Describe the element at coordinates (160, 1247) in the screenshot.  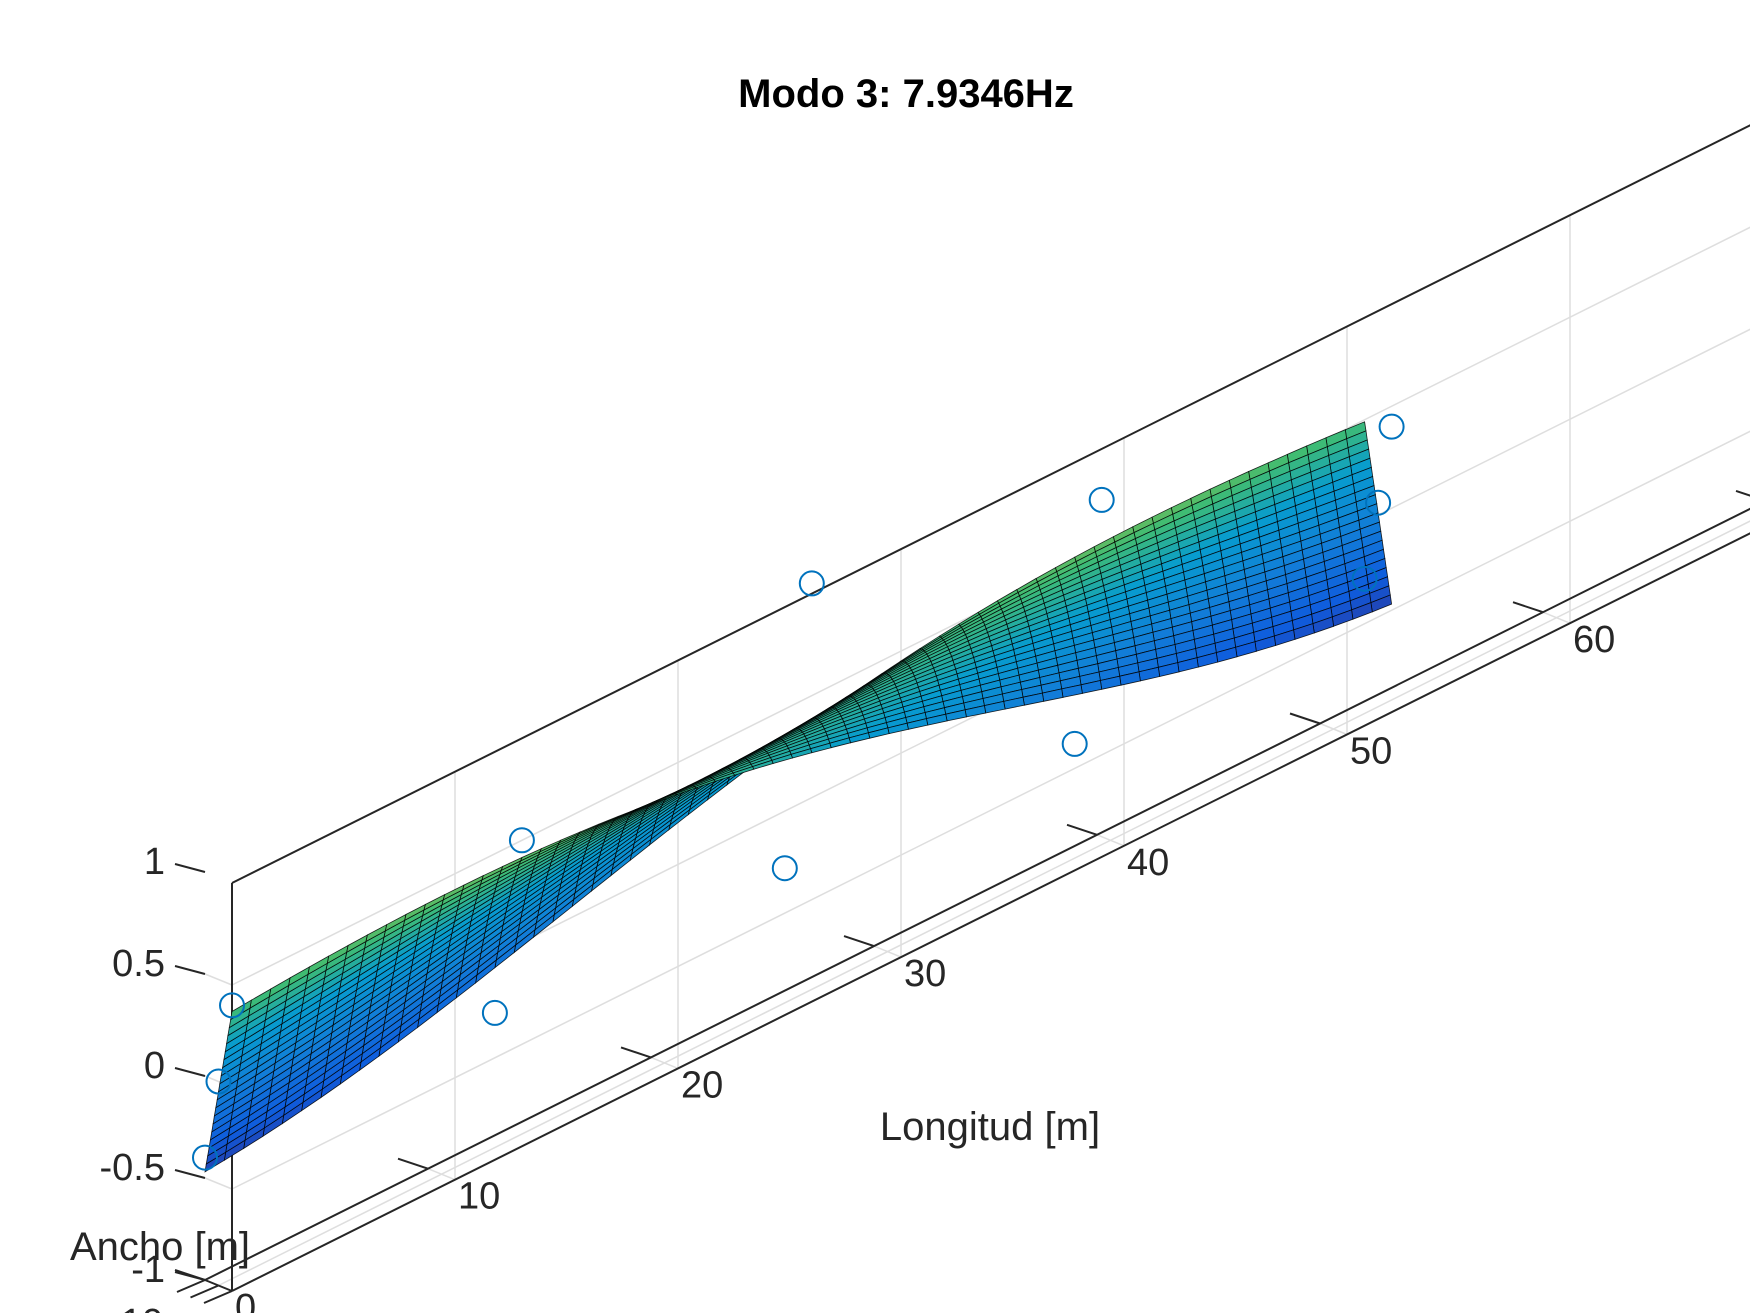
I see `y-axis-label: Ancho [m]` at that location.